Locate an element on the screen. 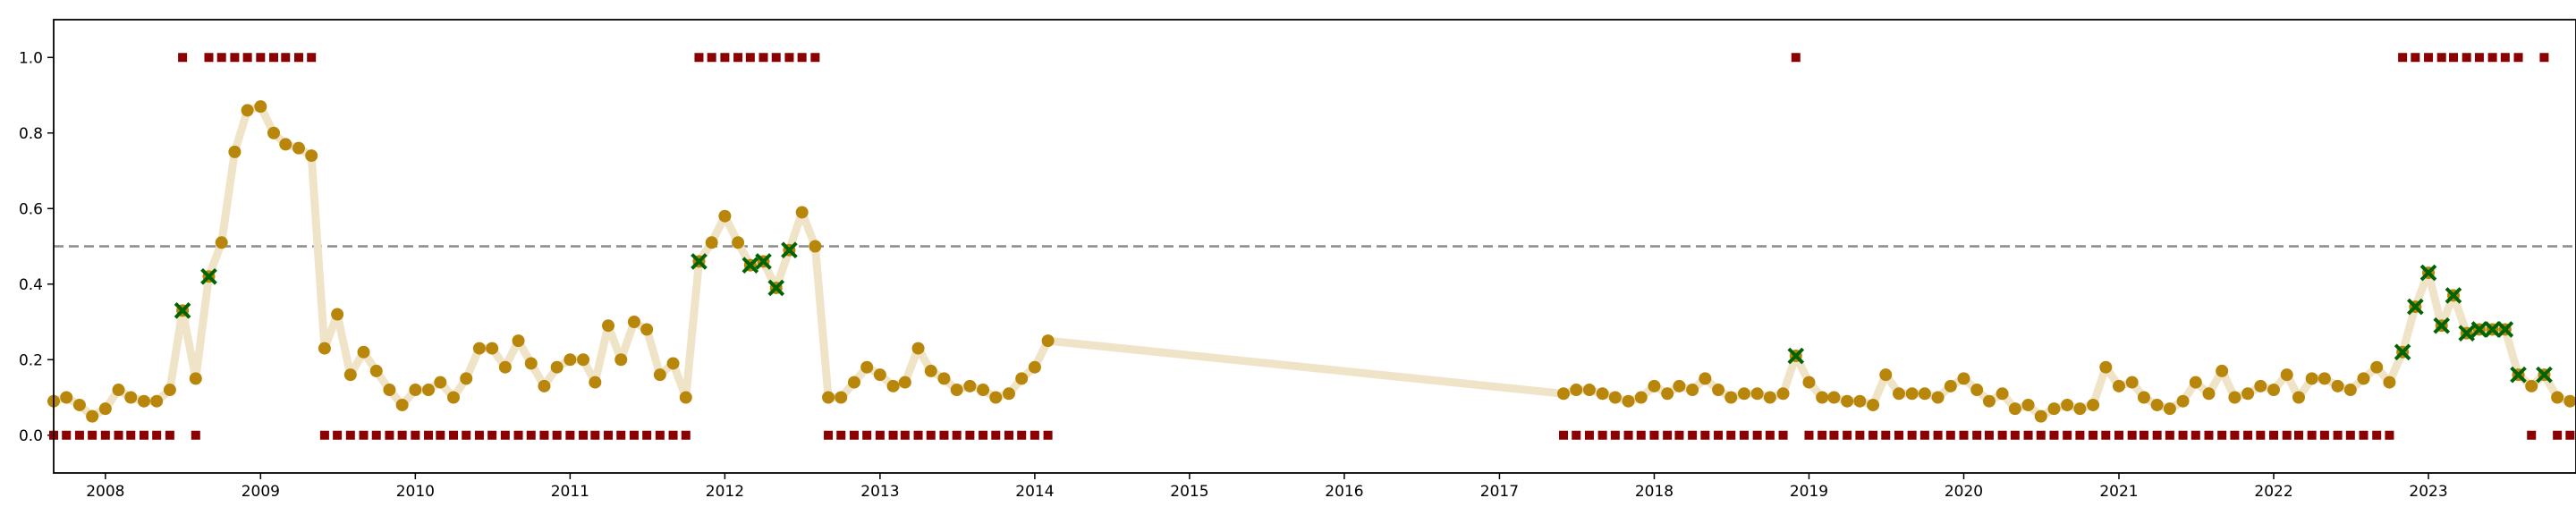  y-tick-label-5: 1.0 is located at coordinates (31, 58).